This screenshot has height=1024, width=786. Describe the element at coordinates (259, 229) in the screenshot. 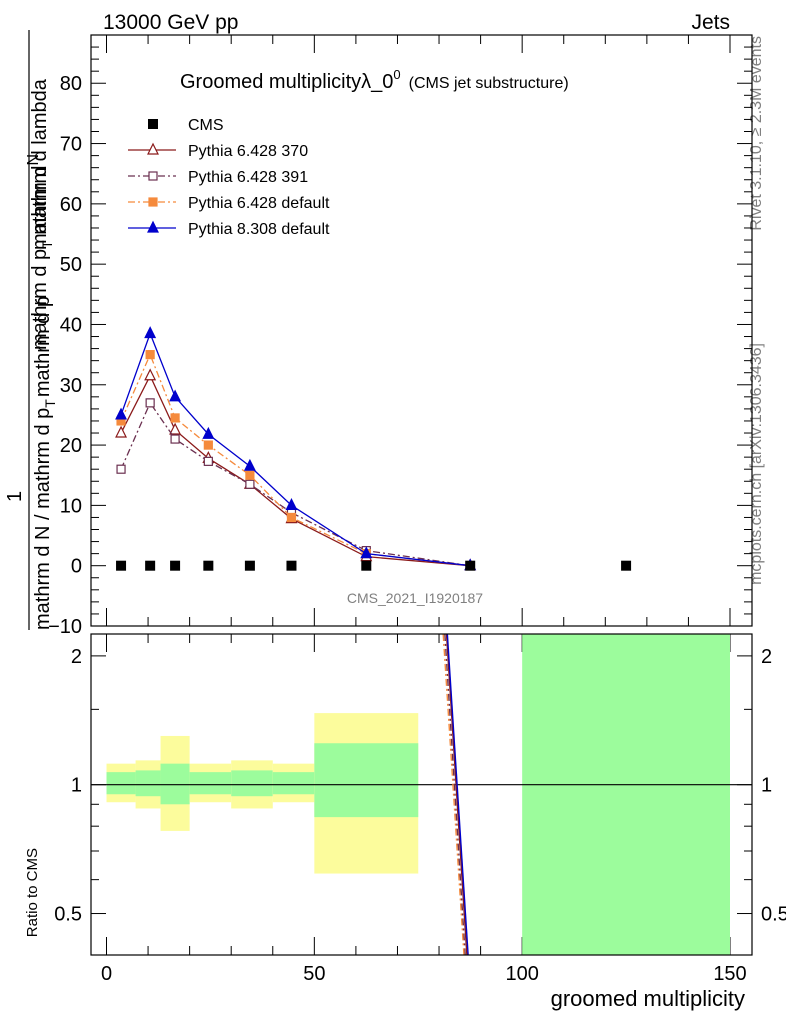

I see `legend-label: Pythia 8.308 default` at that location.